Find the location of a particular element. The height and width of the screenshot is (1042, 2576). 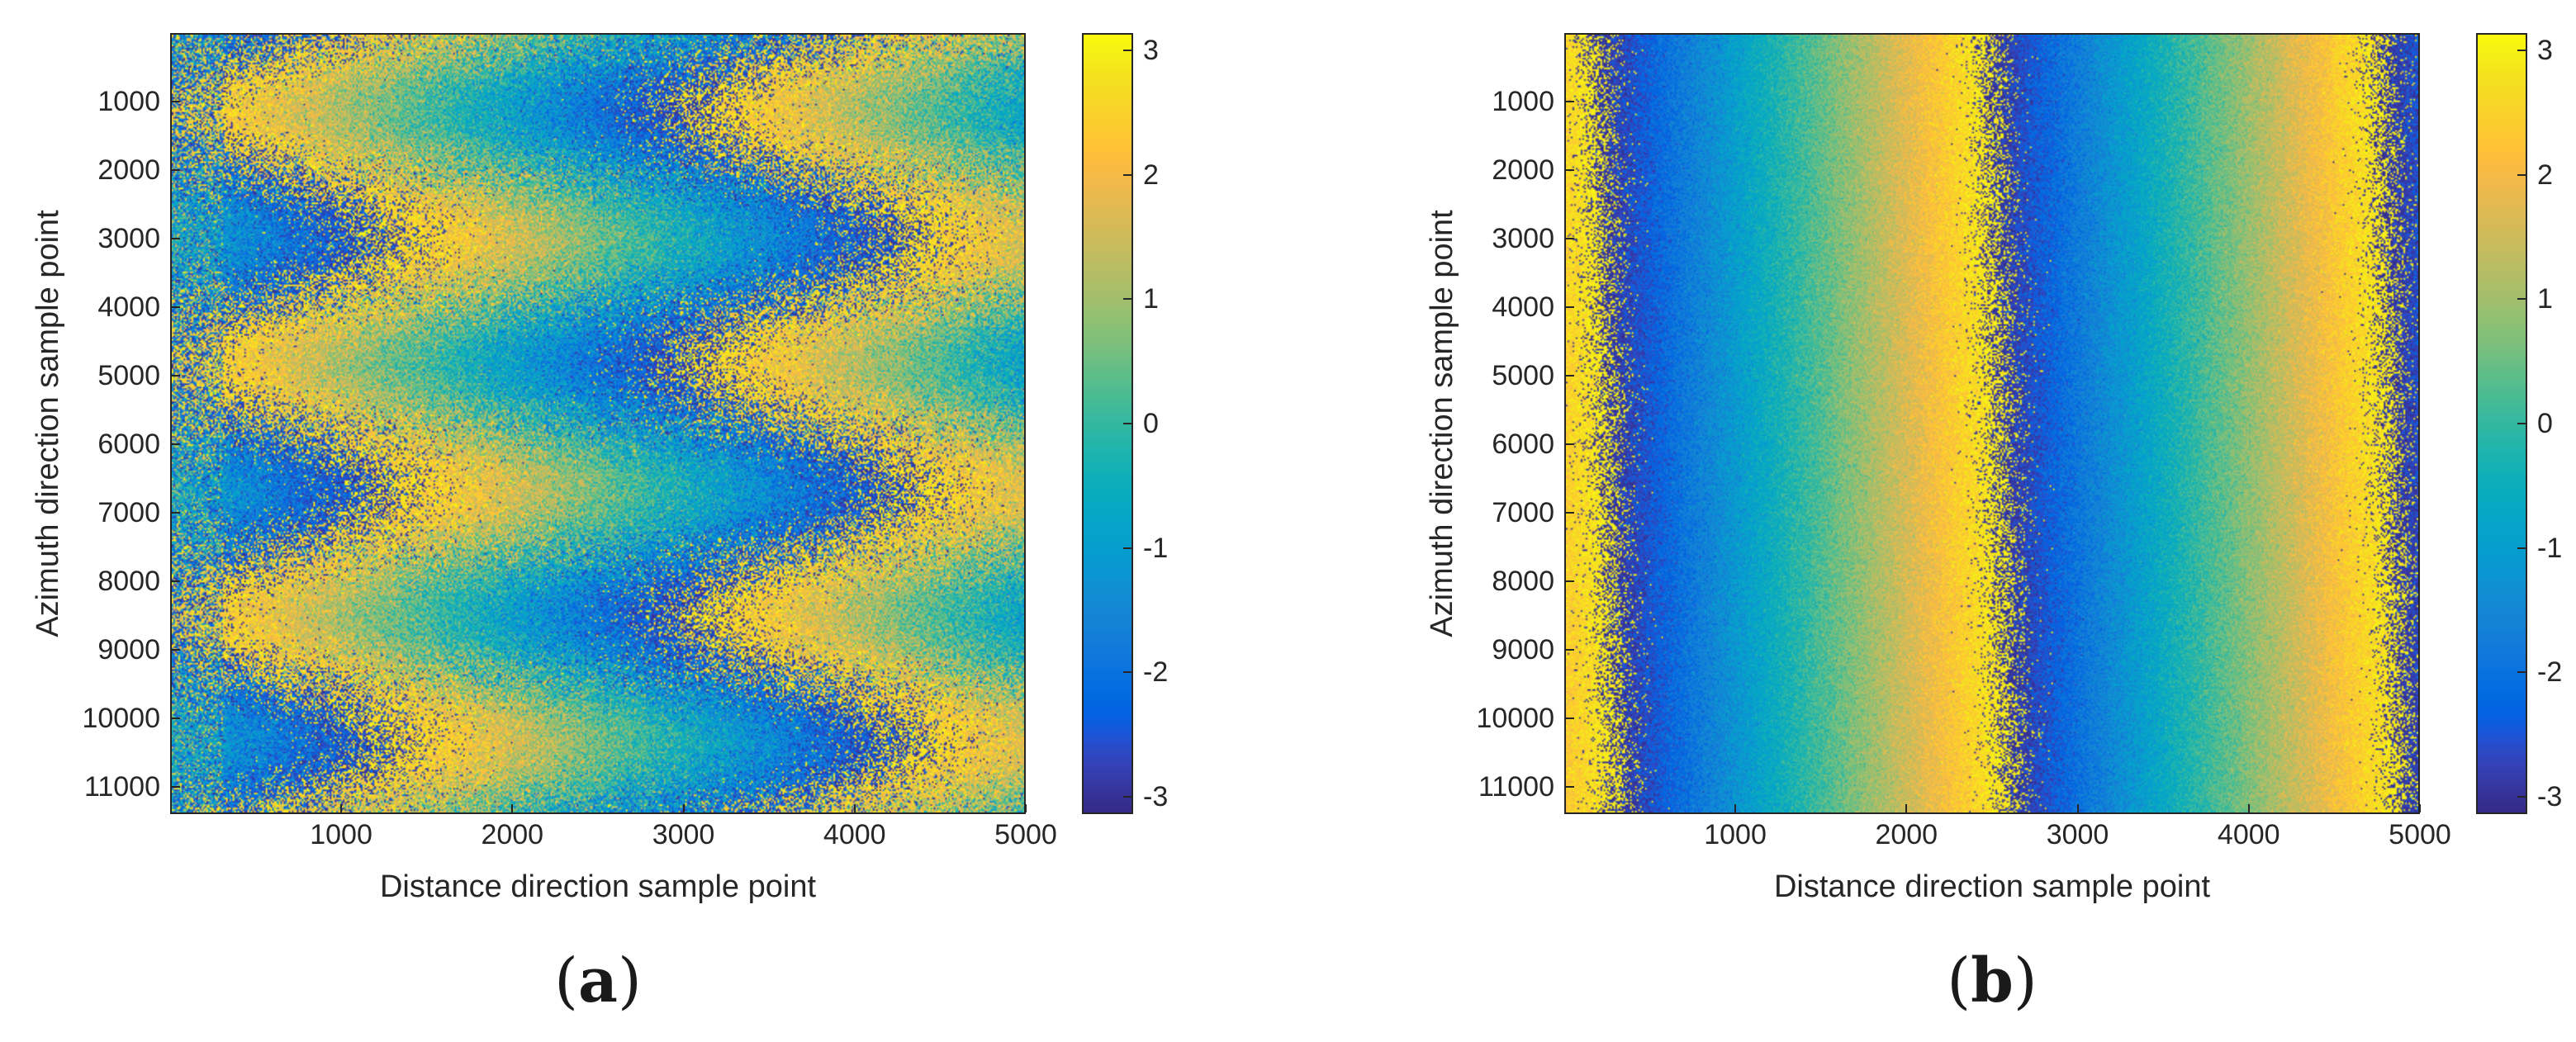

colorbar-tick-label: 3 is located at coordinates (1151, 51).